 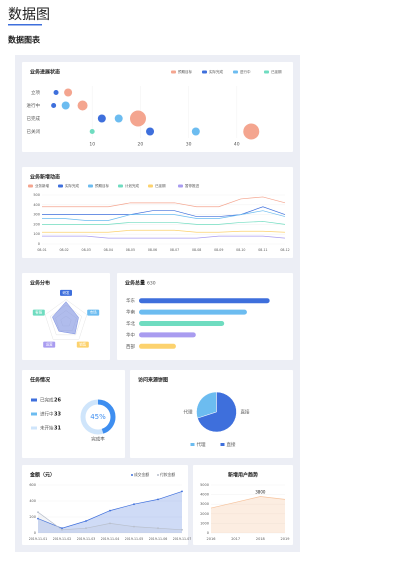 I want to click on x-tick-label: 08-04, so click(x=108, y=250).